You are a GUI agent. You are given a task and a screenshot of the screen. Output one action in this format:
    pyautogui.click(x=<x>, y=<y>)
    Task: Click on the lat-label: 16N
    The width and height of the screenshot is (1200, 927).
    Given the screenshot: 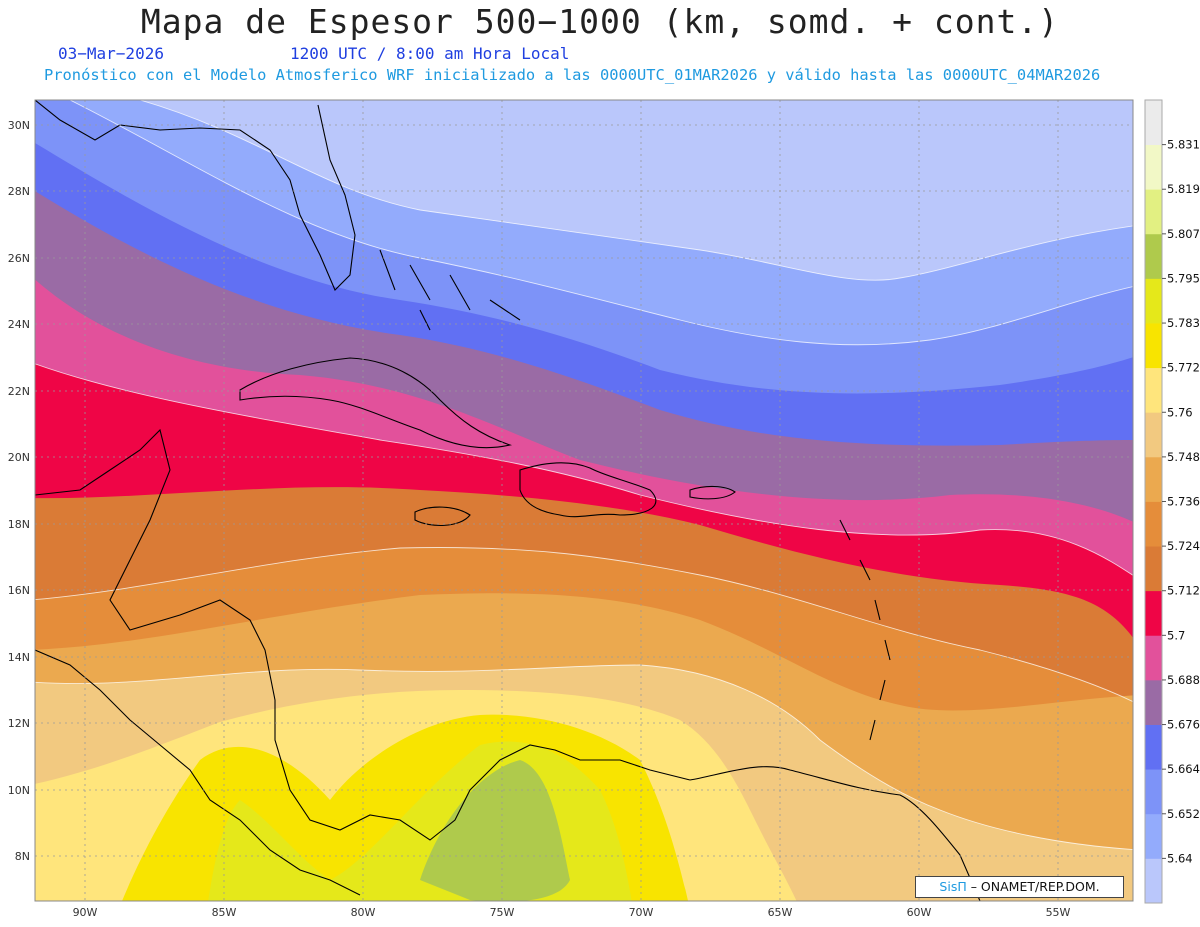 What is the action you would take?
    pyautogui.click(x=19, y=590)
    